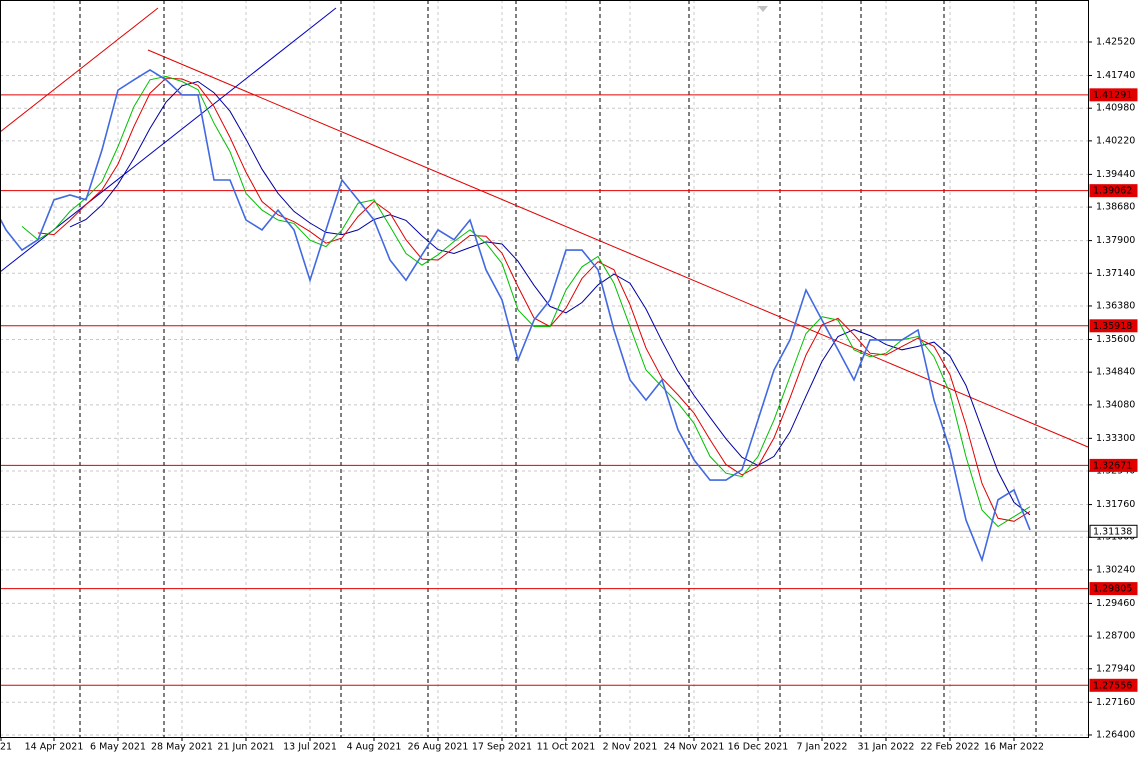 The image size is (1140, 757). What do you see at coordinates (949, 747) in the screenshot?
I see `x-tick-label: 22 Feb 2022` at bounding box center [949, 747].